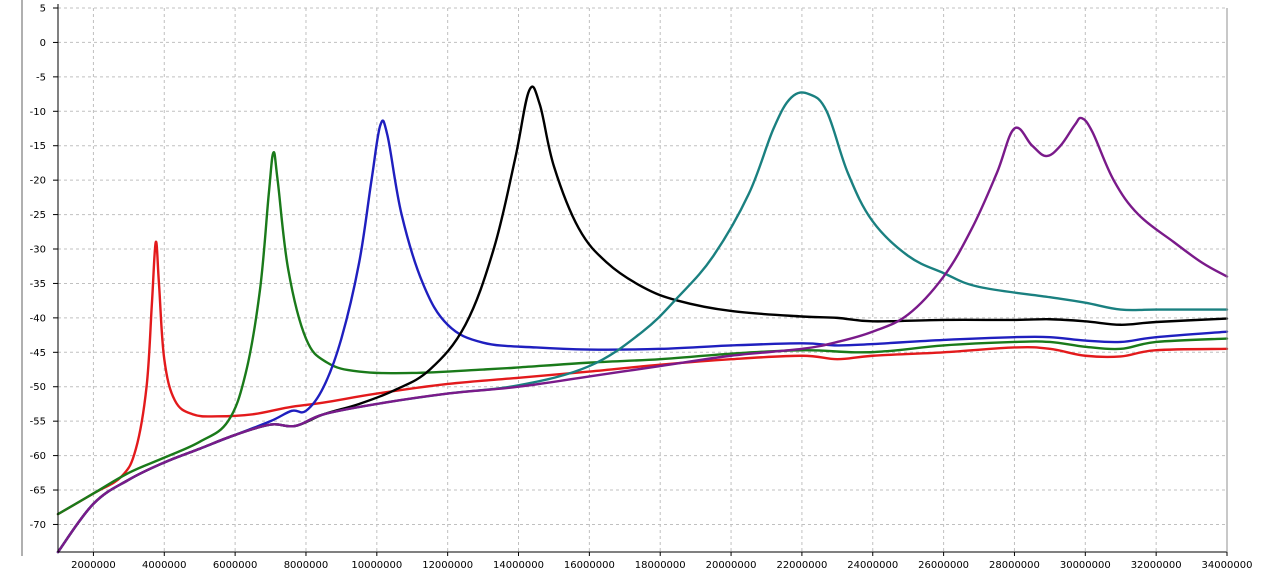  Describe the element at coordinates (518, 565) in the screenshot. I see `x-tick-label: 14000000` at that location.